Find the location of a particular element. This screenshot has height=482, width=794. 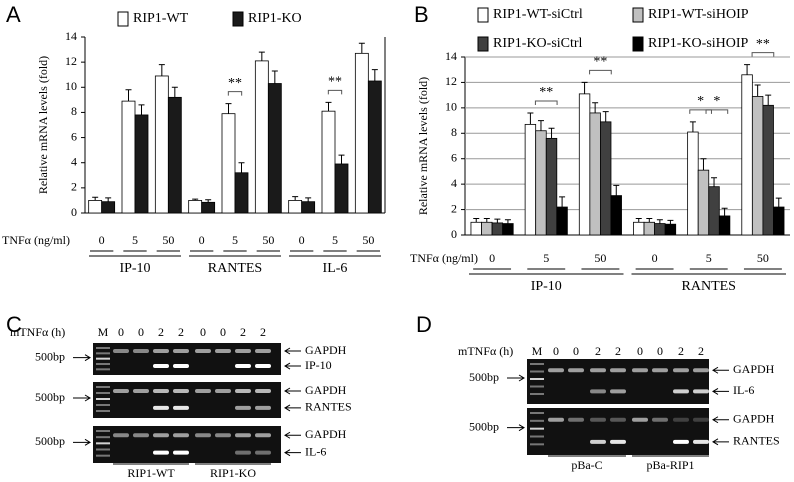

lane-label: 2 is located at coordinates (681, 351).